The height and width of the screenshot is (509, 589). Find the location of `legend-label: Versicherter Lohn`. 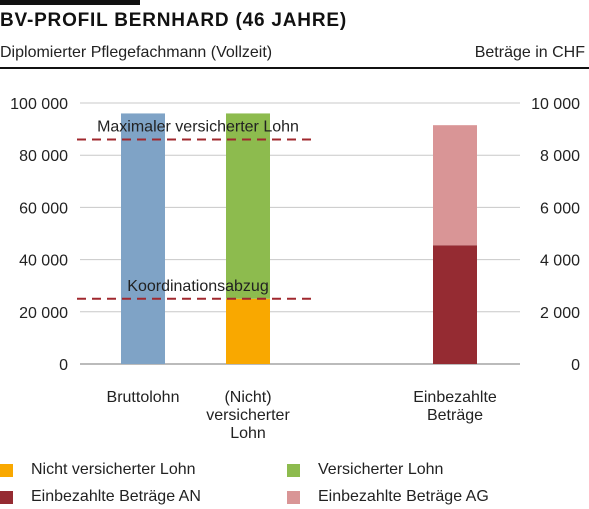

legend-label: Versicherter Lohn is located at coordinates (381, 469).